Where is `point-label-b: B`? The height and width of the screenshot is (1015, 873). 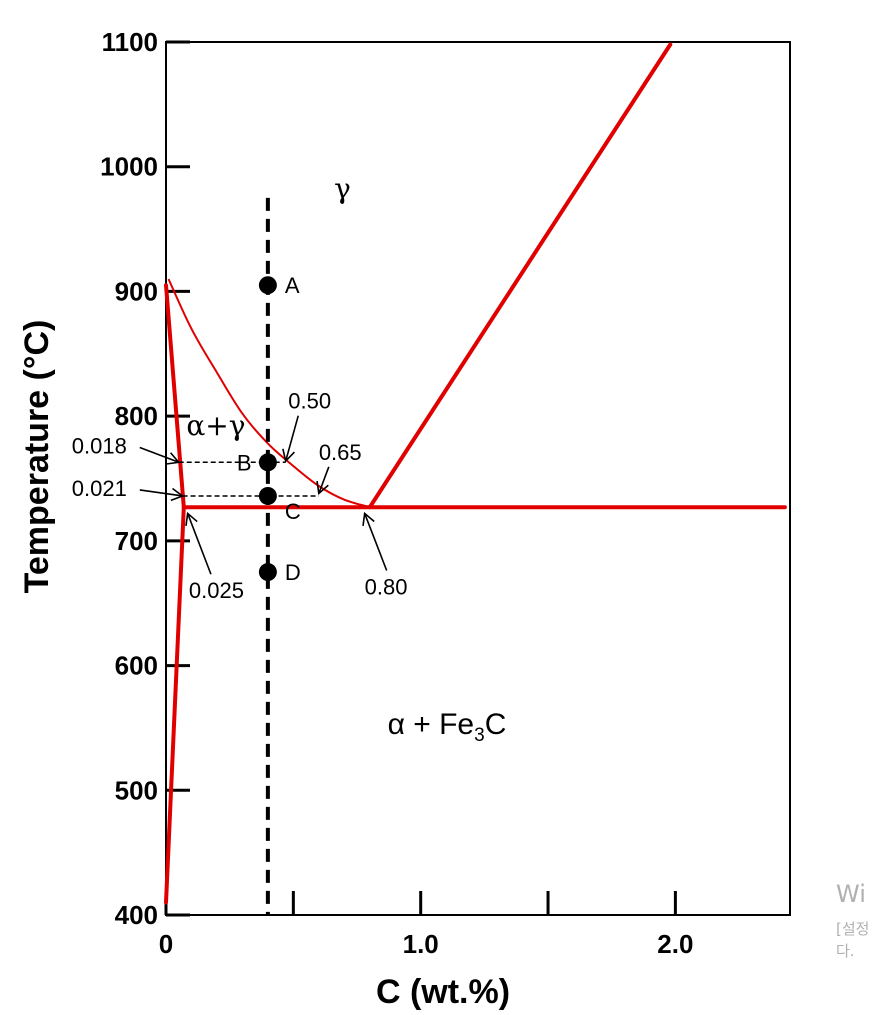 point-label-b: B is located at coordinates (244, 462).